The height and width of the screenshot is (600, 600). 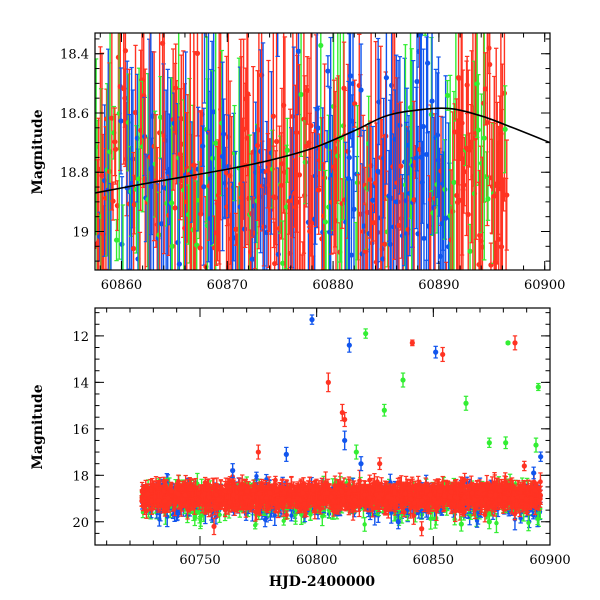 I want to click on bottom-y-tick-label: 12, so click(x=80, y=337).